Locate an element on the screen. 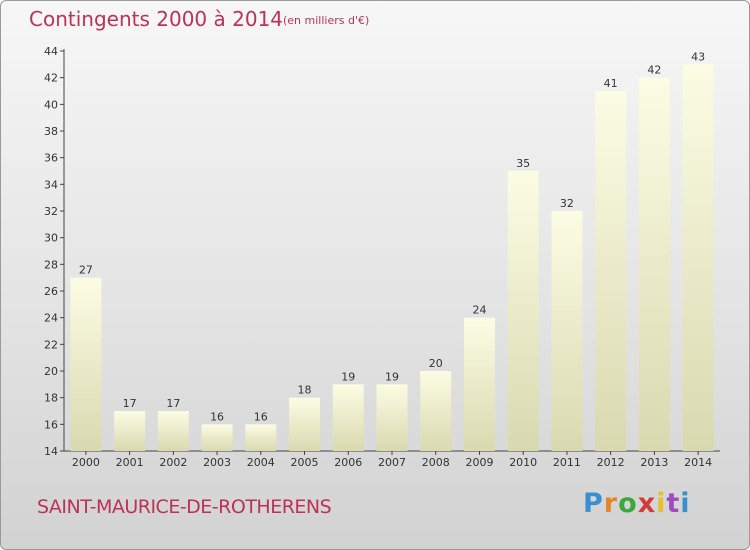 Image resolution: width=750 pixels, height=550 pixels. commune-name: SAINT-MAURICE-DE-ROTHERENS is located at coordinates (184, 507).